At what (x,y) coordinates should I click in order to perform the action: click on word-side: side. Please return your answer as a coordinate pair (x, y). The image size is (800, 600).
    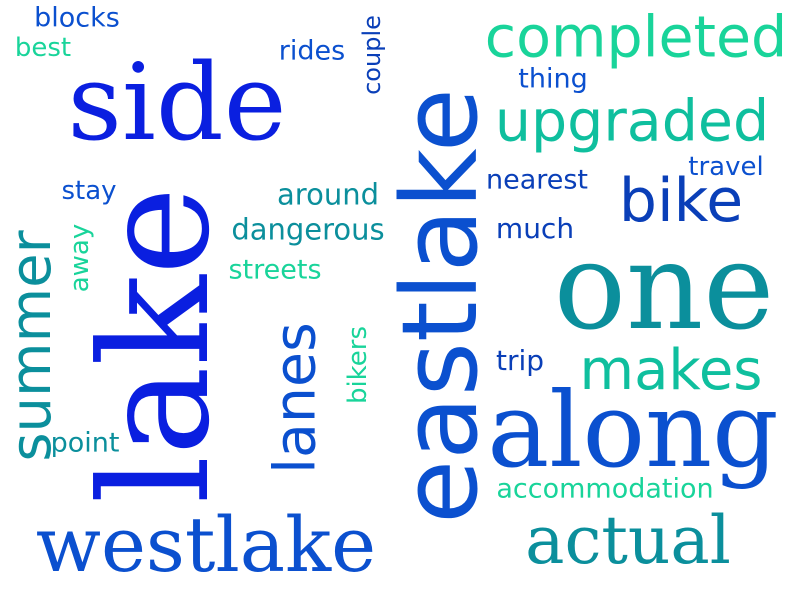
    Looking at the image, I should click on (177, 102).